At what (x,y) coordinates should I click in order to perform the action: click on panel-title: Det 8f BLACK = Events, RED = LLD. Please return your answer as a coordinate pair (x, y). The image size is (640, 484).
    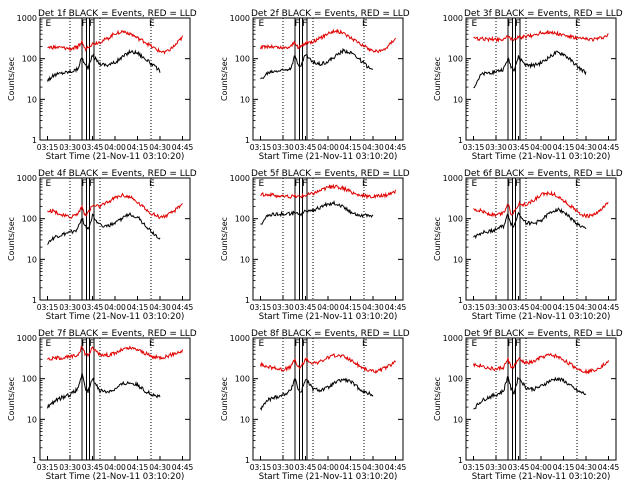
    Looking at the image, I should click on (330, 334).